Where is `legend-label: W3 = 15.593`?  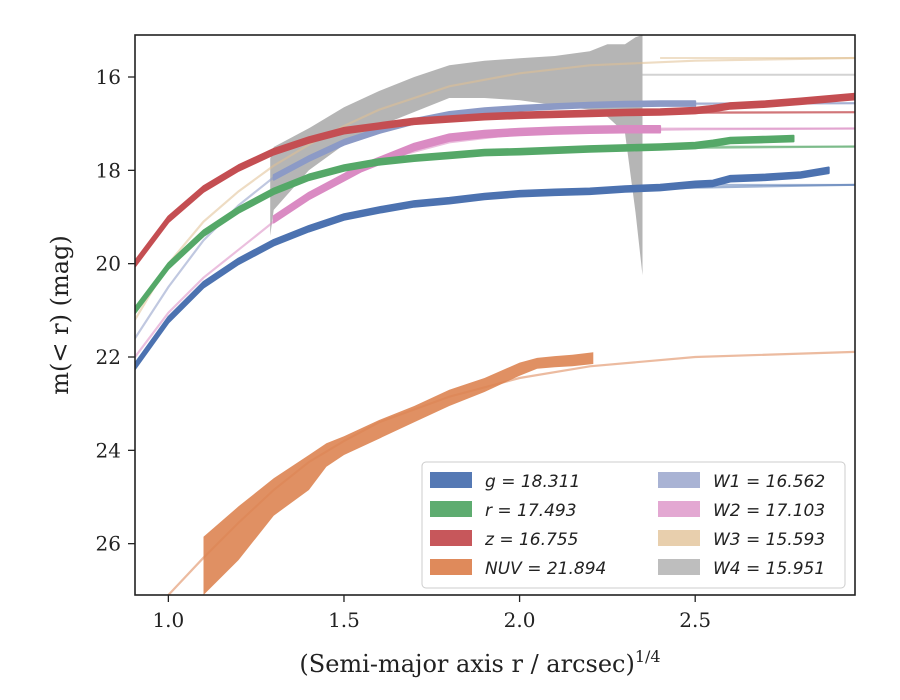 legend-label: W3 = 15.593 is located at coordinates (769, 540).